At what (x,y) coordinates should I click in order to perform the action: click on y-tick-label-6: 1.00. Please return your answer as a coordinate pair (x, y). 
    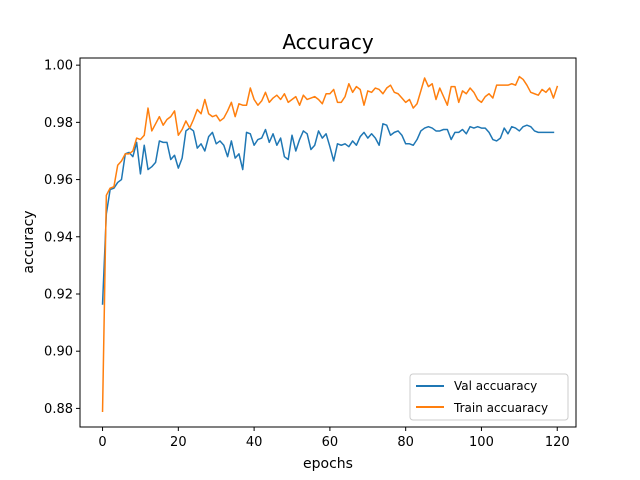
    Looking at the image, I should click on (58, 66).